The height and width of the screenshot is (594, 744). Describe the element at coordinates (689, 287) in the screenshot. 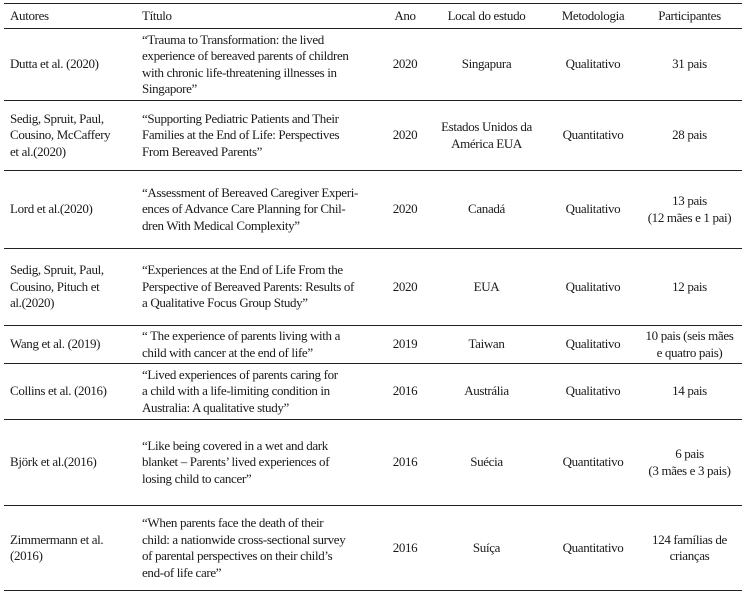

I see `cell-participantes: 12 pais` at that location.